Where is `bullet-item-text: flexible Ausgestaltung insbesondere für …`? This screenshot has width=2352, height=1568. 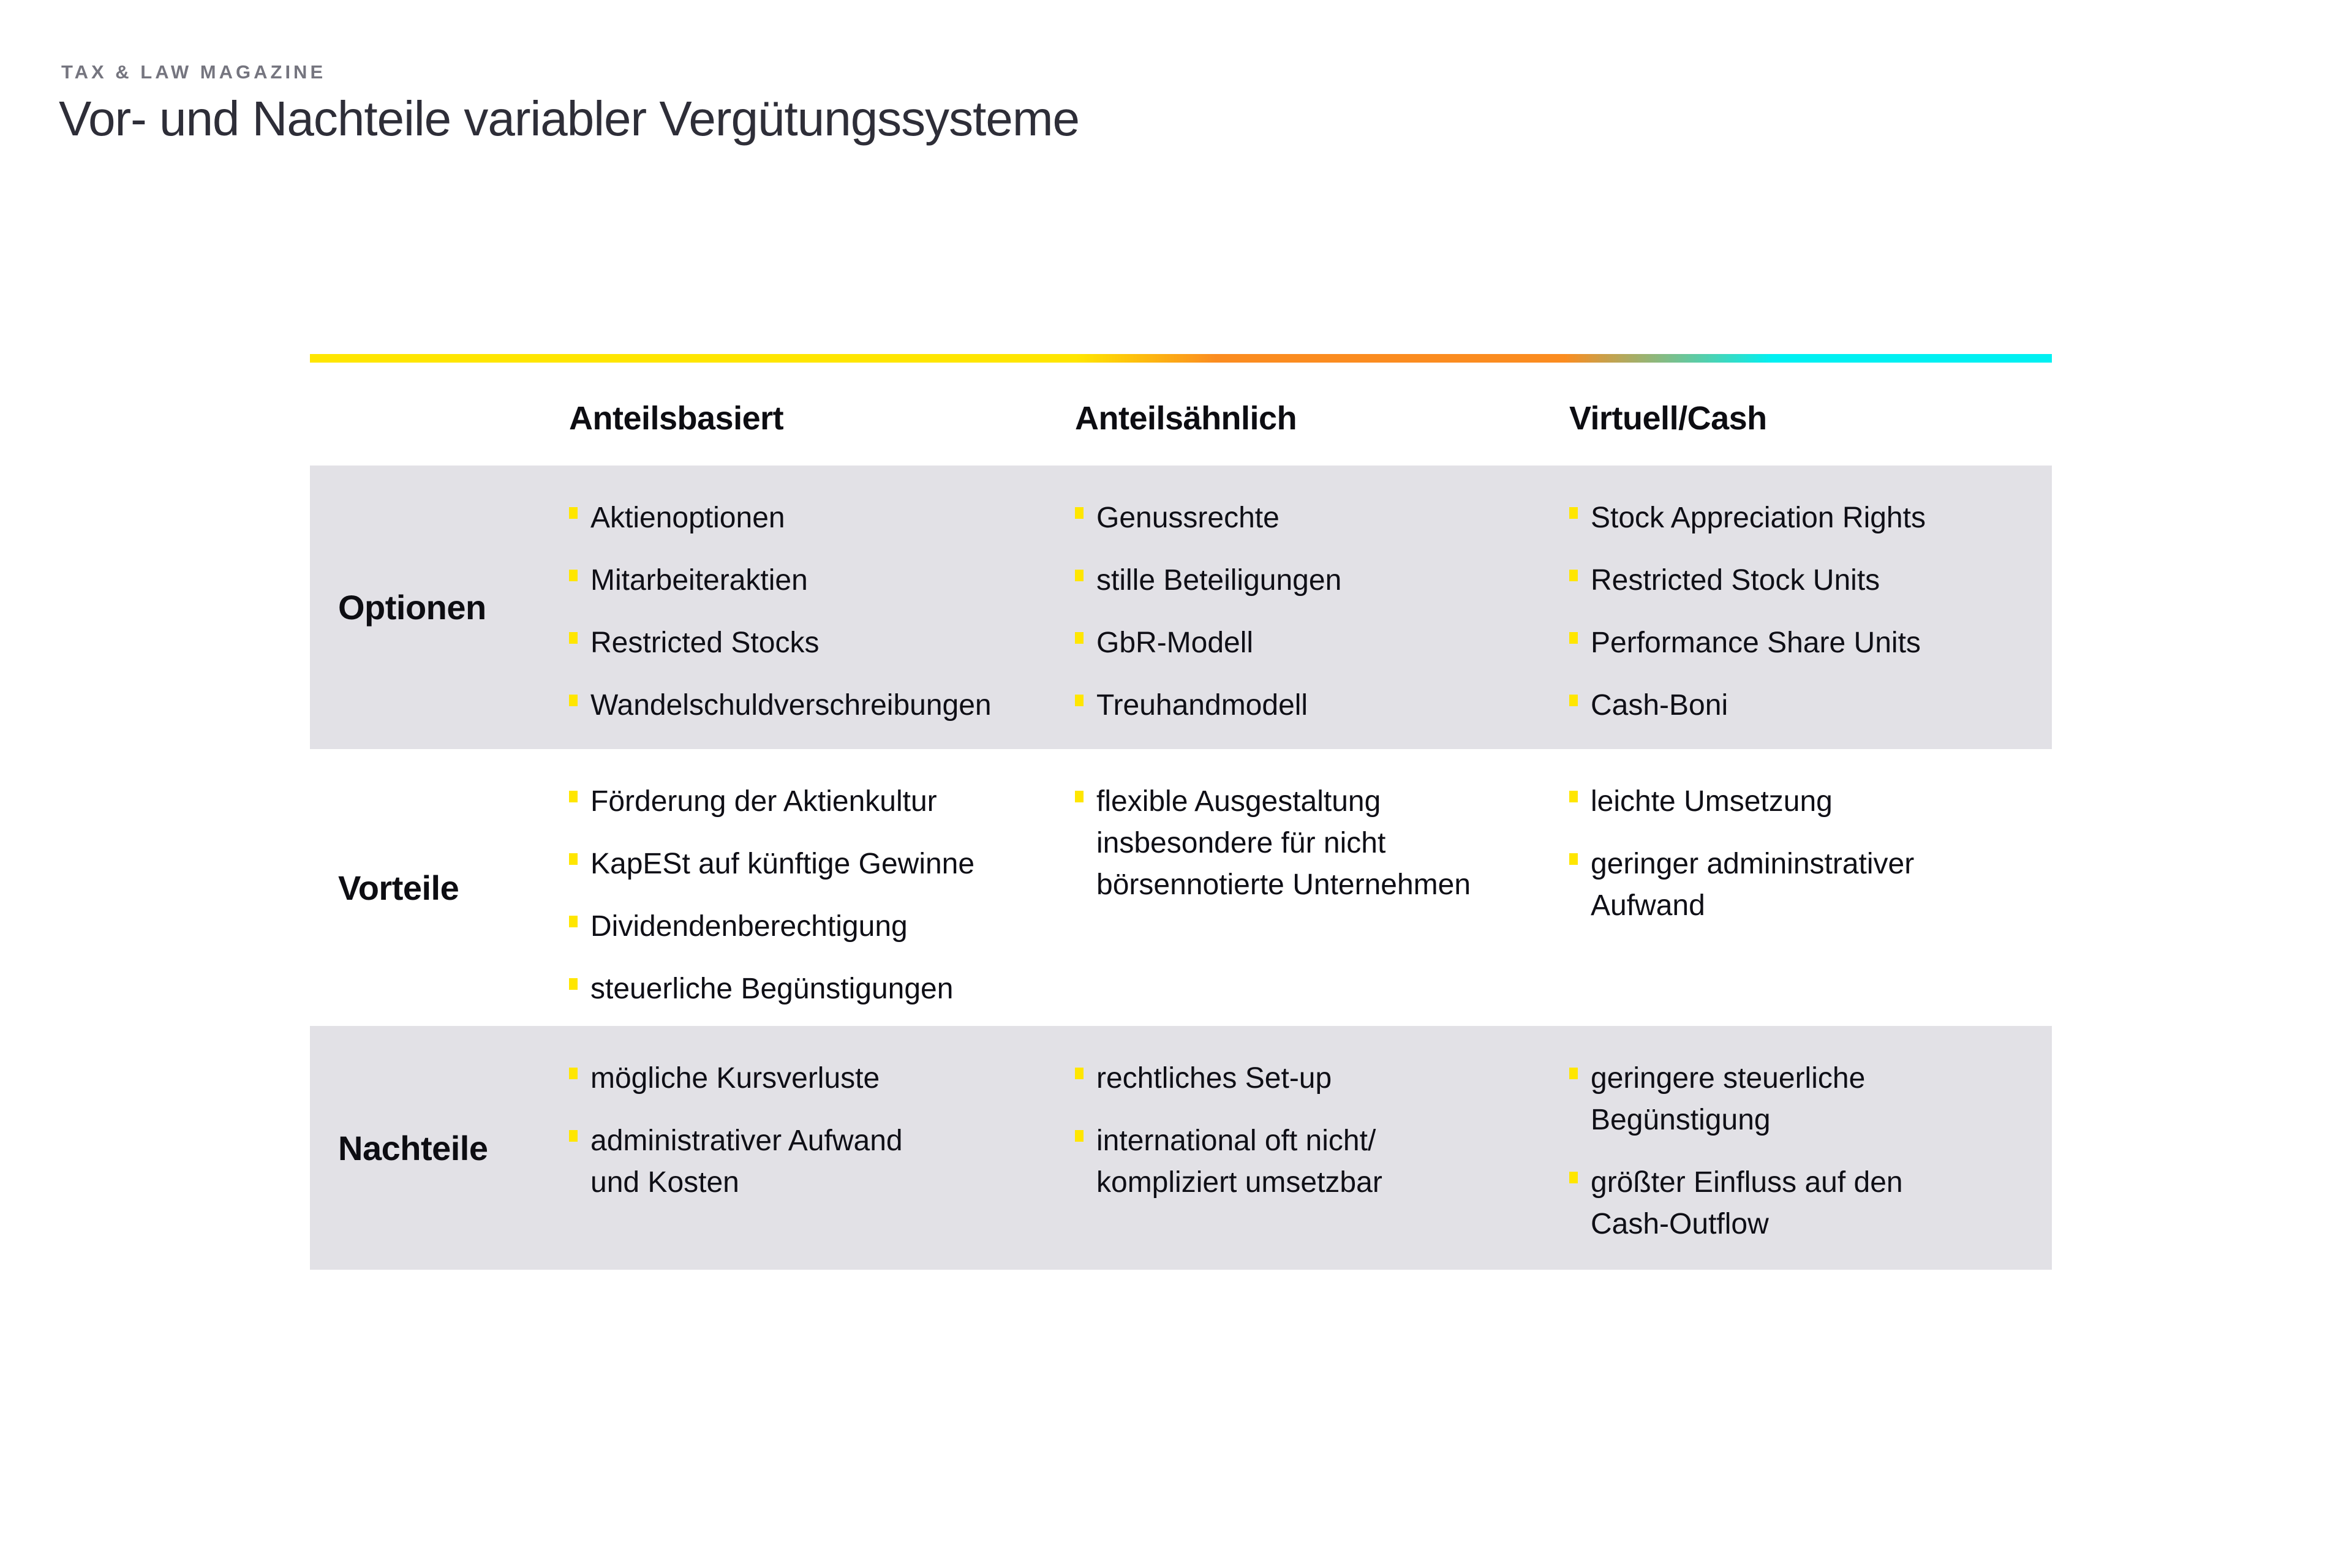 bullet-item-text: flexible Ausgestaltung insbesondere für … is located at coordinates (1284, 843).